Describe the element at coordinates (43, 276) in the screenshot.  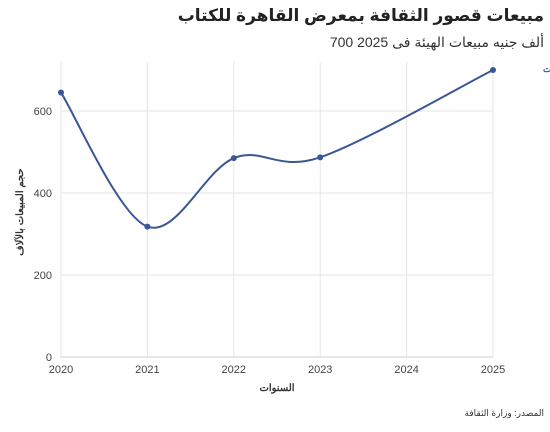
I see `y-tick-label: 200` at that location.